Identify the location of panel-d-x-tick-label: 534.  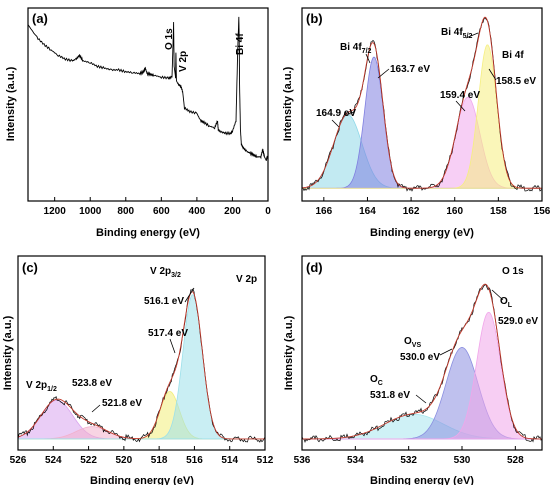
(355, 460).